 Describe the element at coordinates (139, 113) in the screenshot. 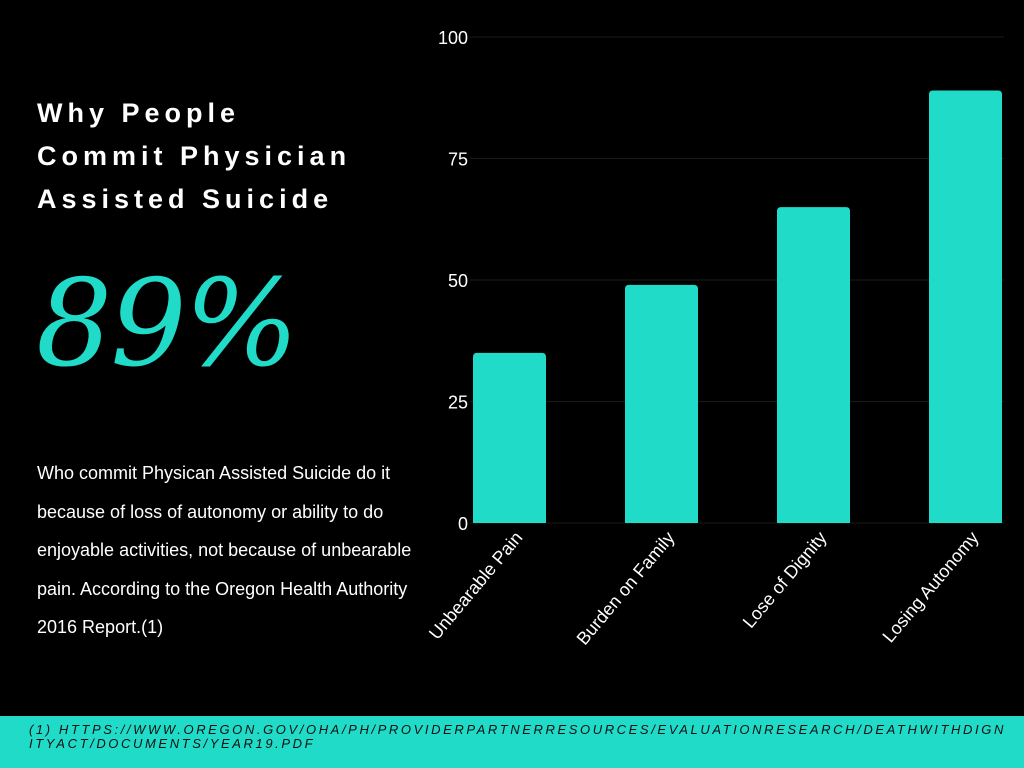

I see `title-line: Why People` at that location.